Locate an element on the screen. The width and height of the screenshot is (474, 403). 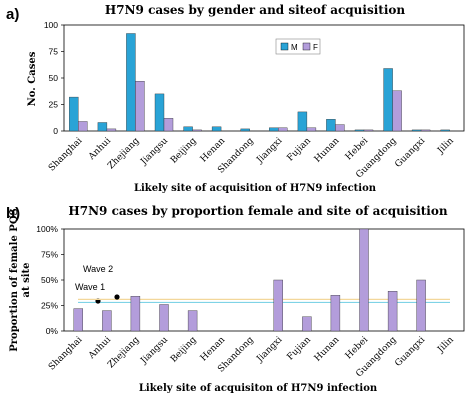
bar-m-shanghai is located at coordinates (74, 114).